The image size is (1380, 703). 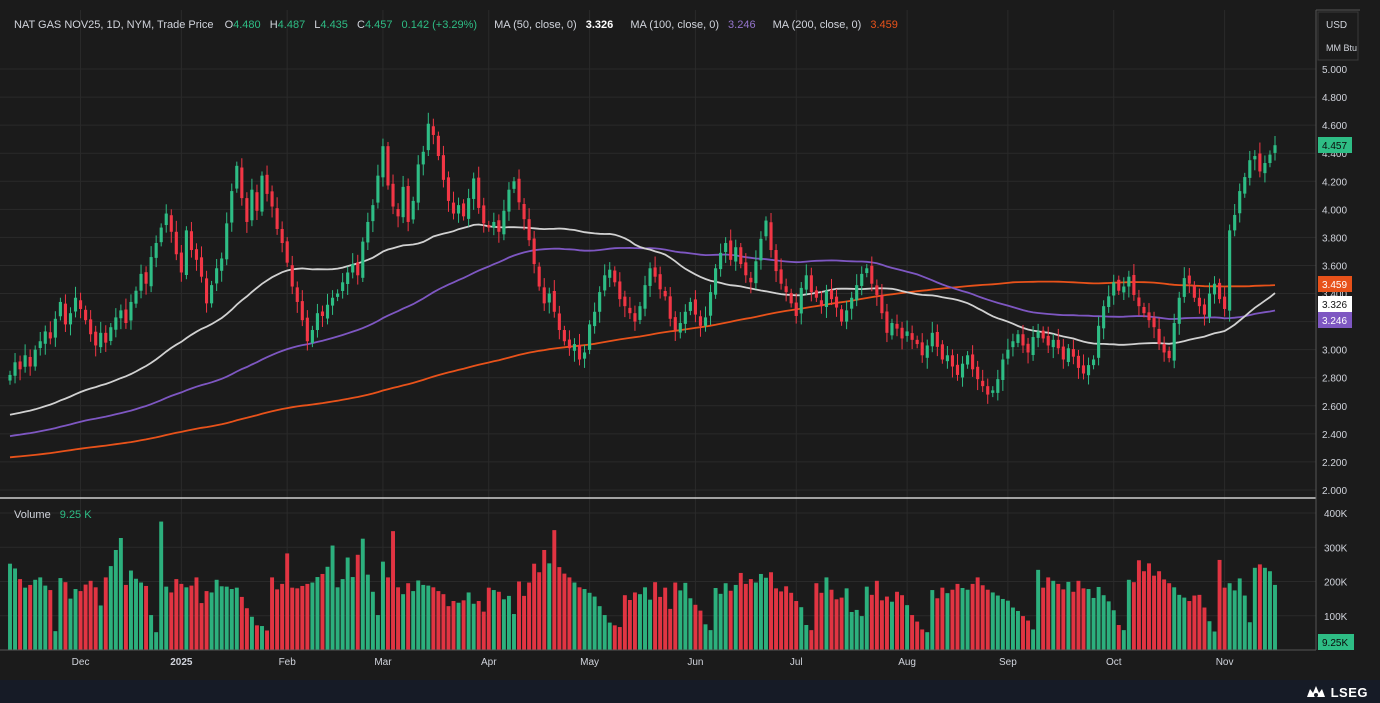 I want to click on price-tick-label: 3.800, so click(x=1334, y=238).